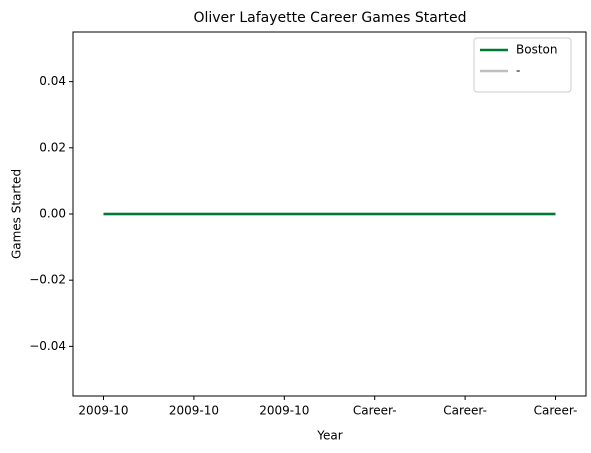 The height and width of the screenshot is (453, 591). I want to click on y-tick-label: −0.02, so click(47, 280).